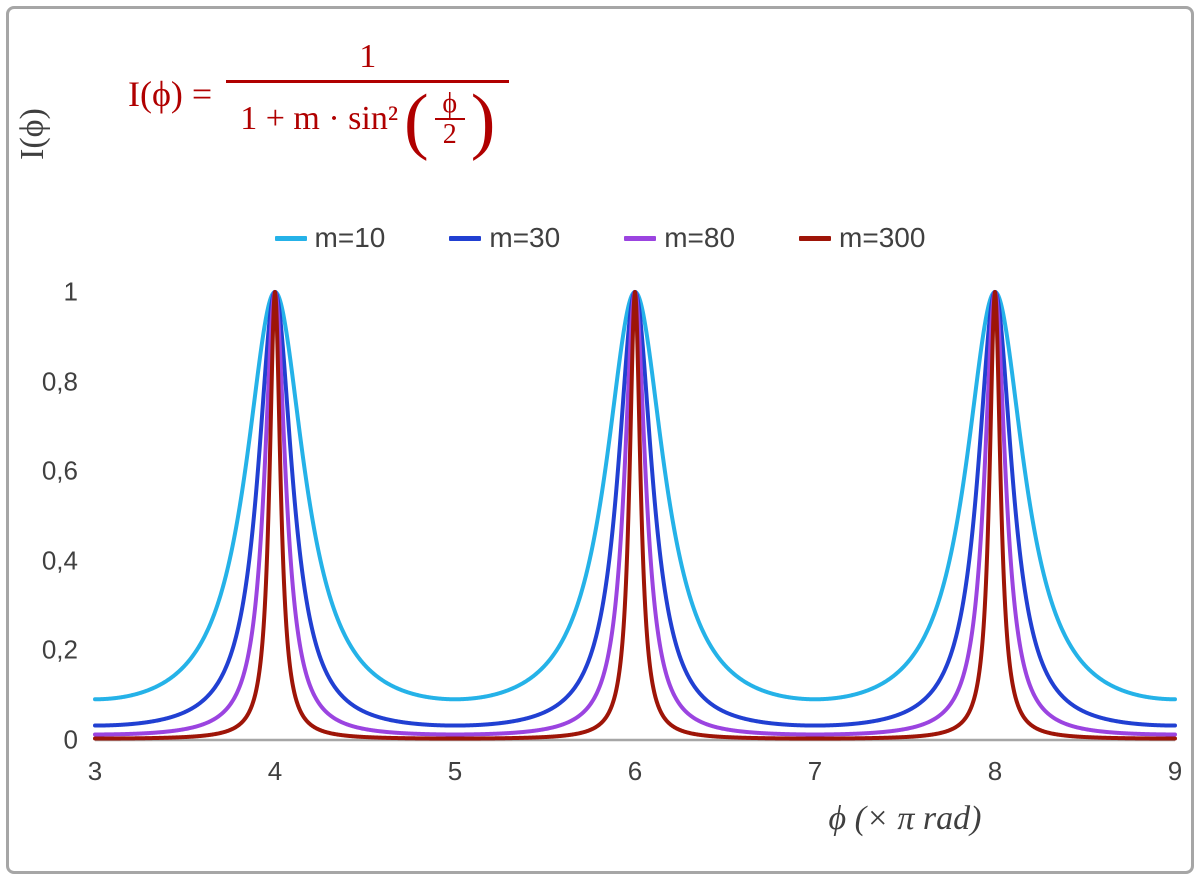 The image size is (1200, 880). Describe the element at coordinates (700, 237) in the screenshot. I see `legend-label: m=80` at that location.